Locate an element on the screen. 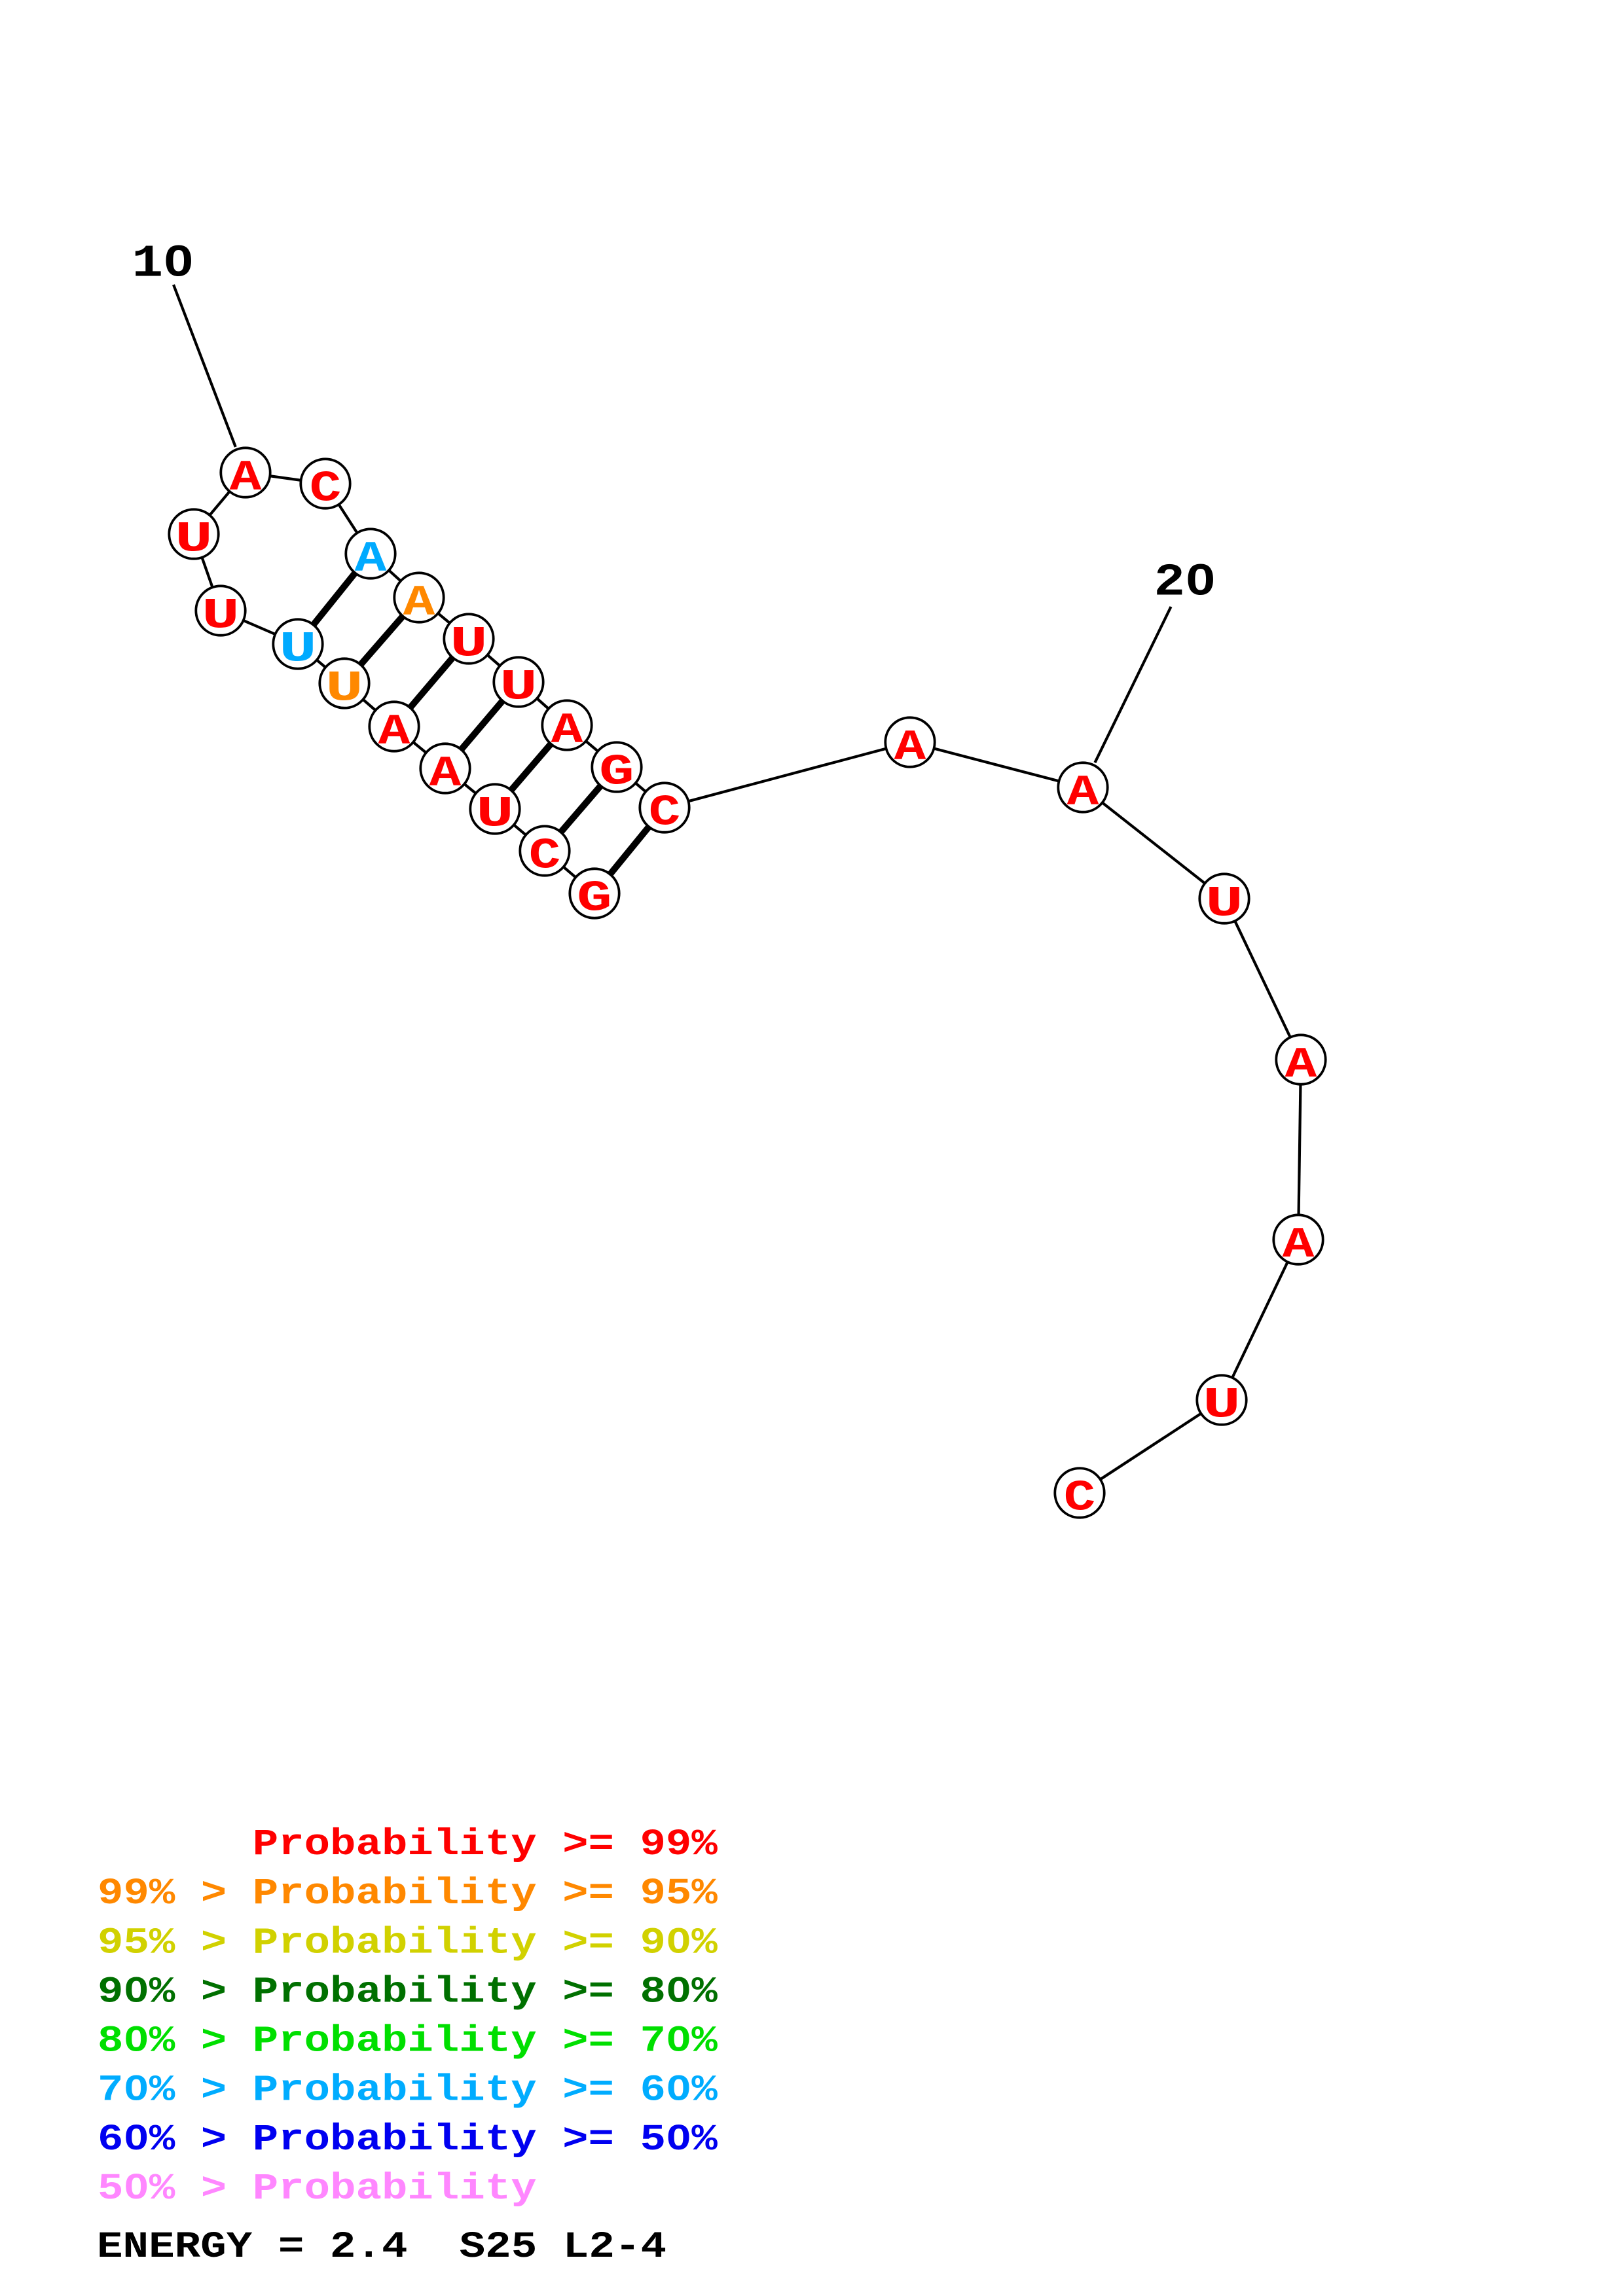 Image resolution: width=1623 pixels, height=2296 pixels. svg-text: 50% > Probability is located at coordinates (317, 2189).